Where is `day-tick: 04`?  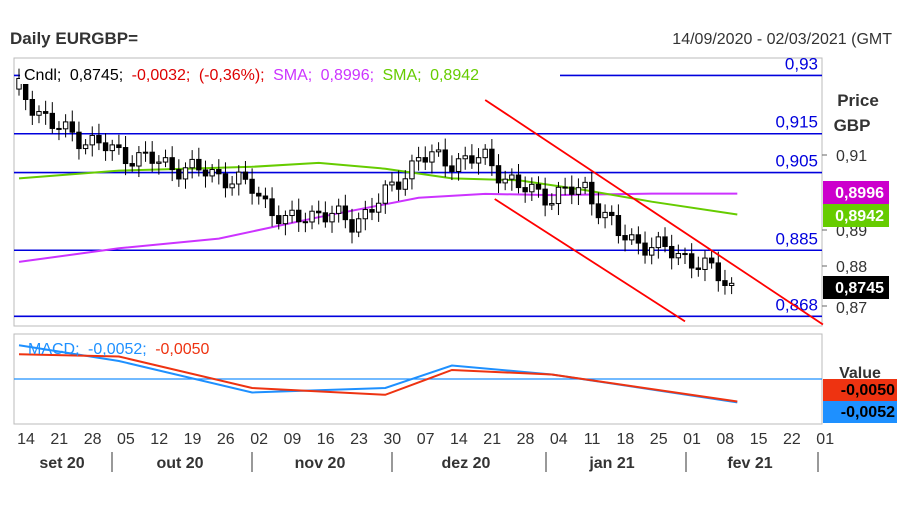
day-tick: 04 is located at coordinates (559, 439).